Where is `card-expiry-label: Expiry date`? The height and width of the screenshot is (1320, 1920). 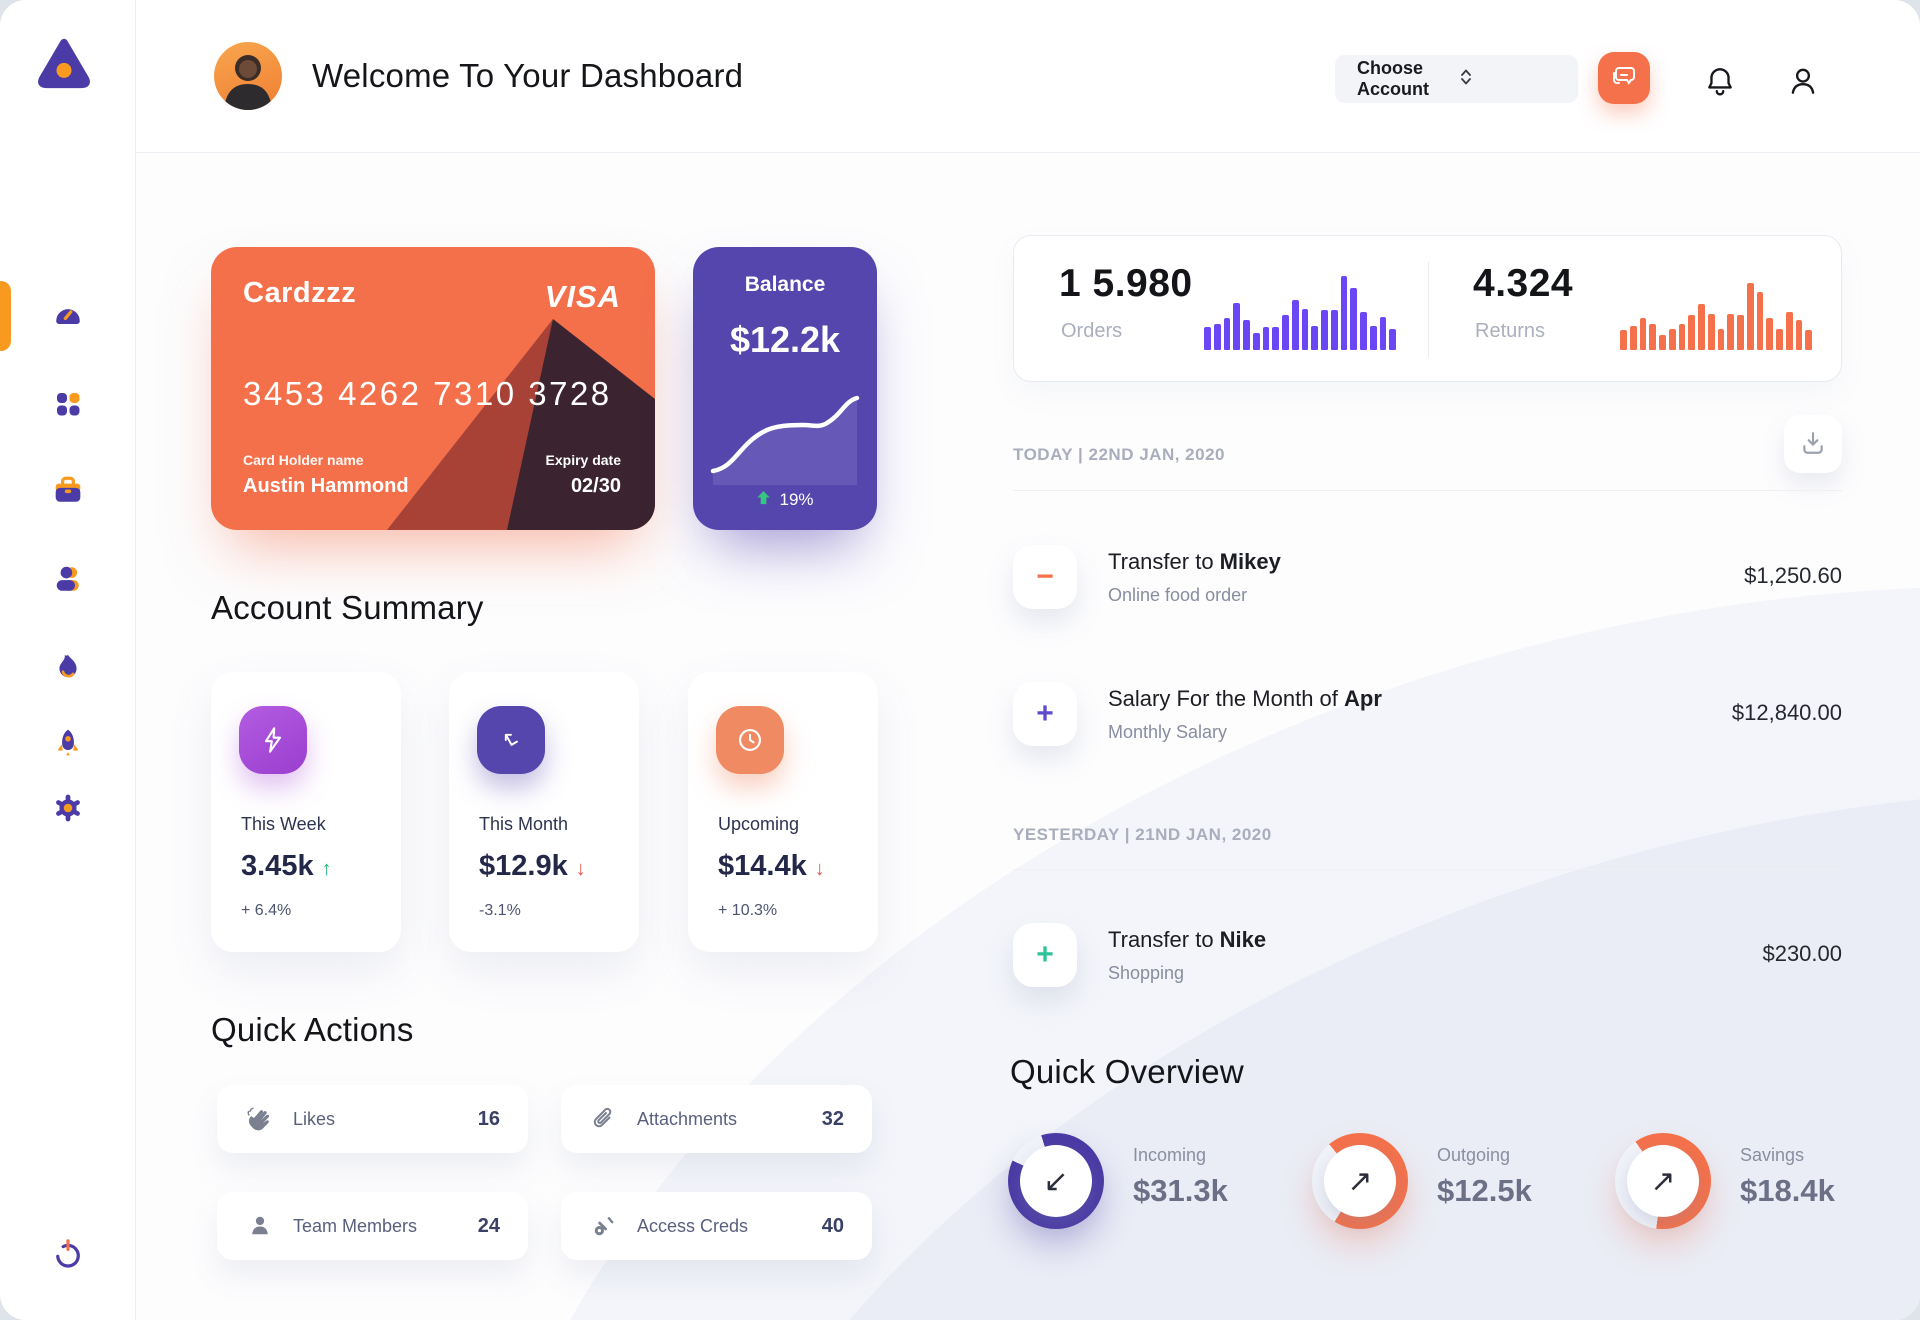
card-expiry-label: Expiry date is located at coordinates (583, 460).